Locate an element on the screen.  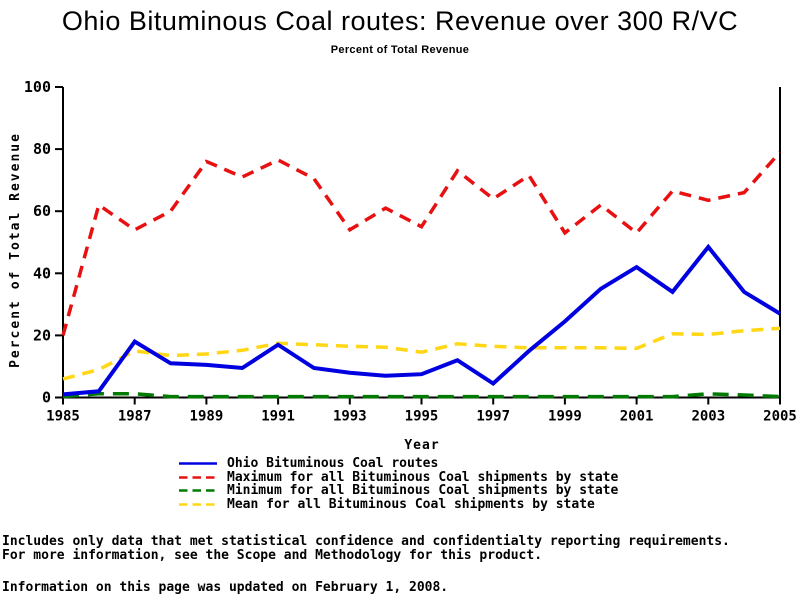
y-tick-label: 80 is located at coordinates (42, 149).